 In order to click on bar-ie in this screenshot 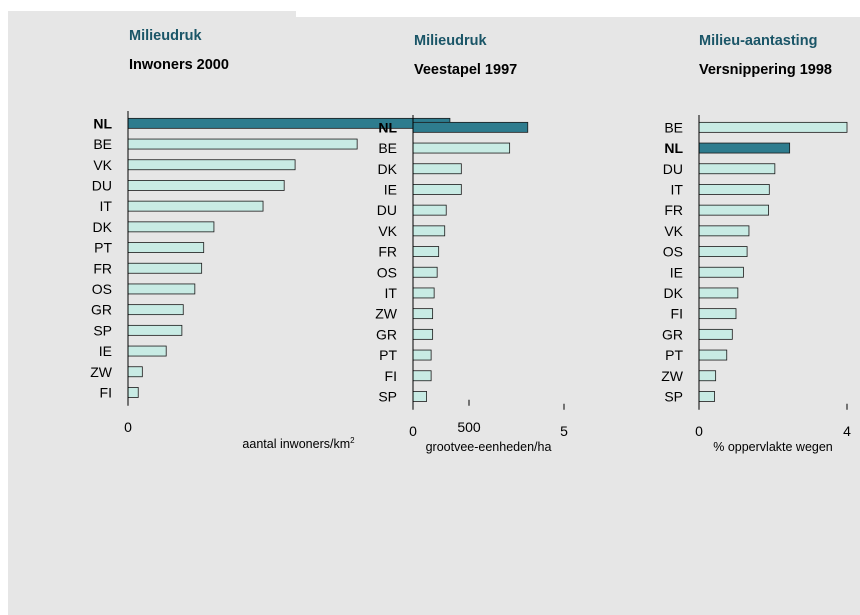, I will do `click(721, 272)`.